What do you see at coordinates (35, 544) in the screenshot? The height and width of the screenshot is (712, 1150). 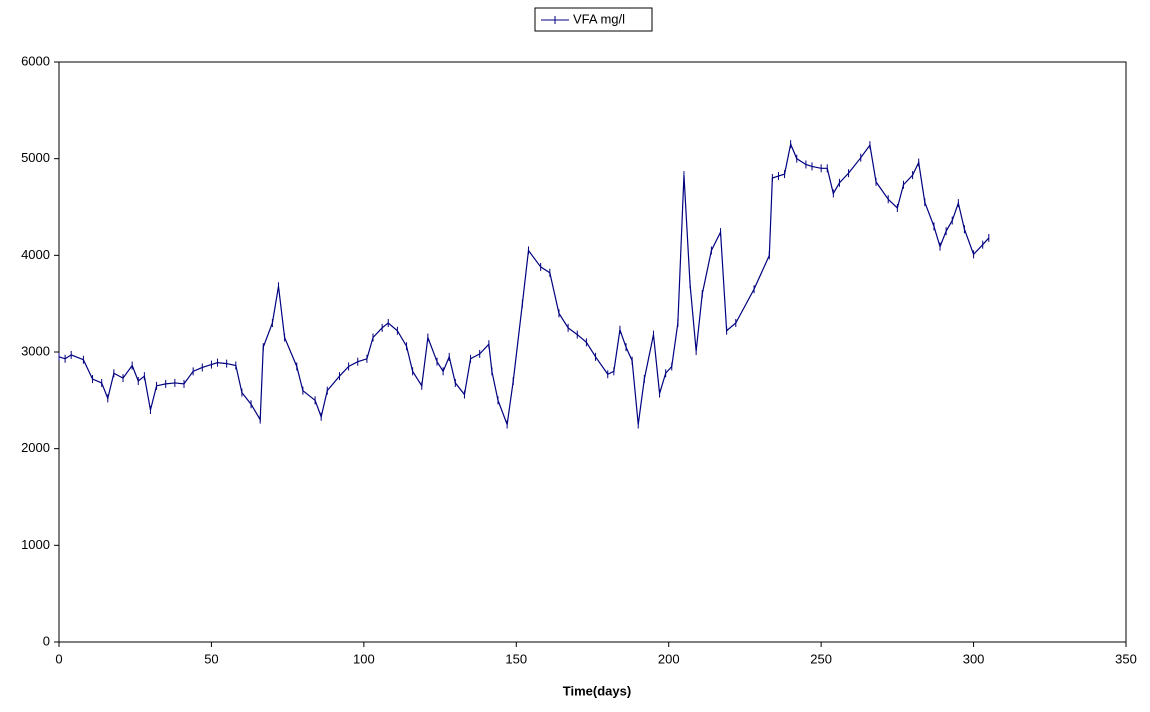 I see `y-tick-label: 1000` at bounding box center [35, 544].